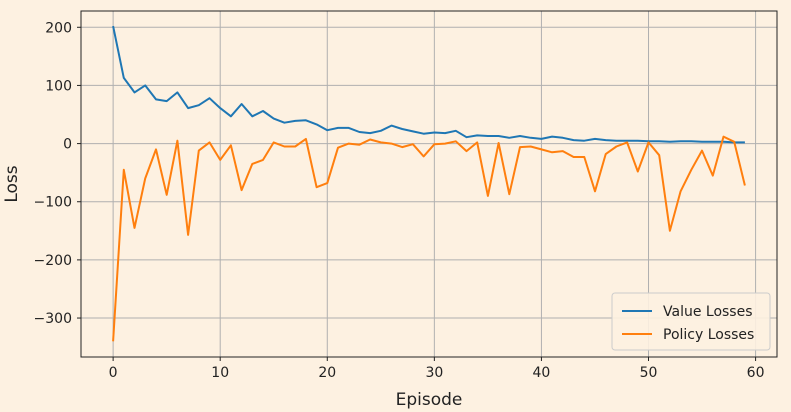  Describe the element at coordinates (542, 373) in the screenshot. I see `x-tick-label: 40` at that location.